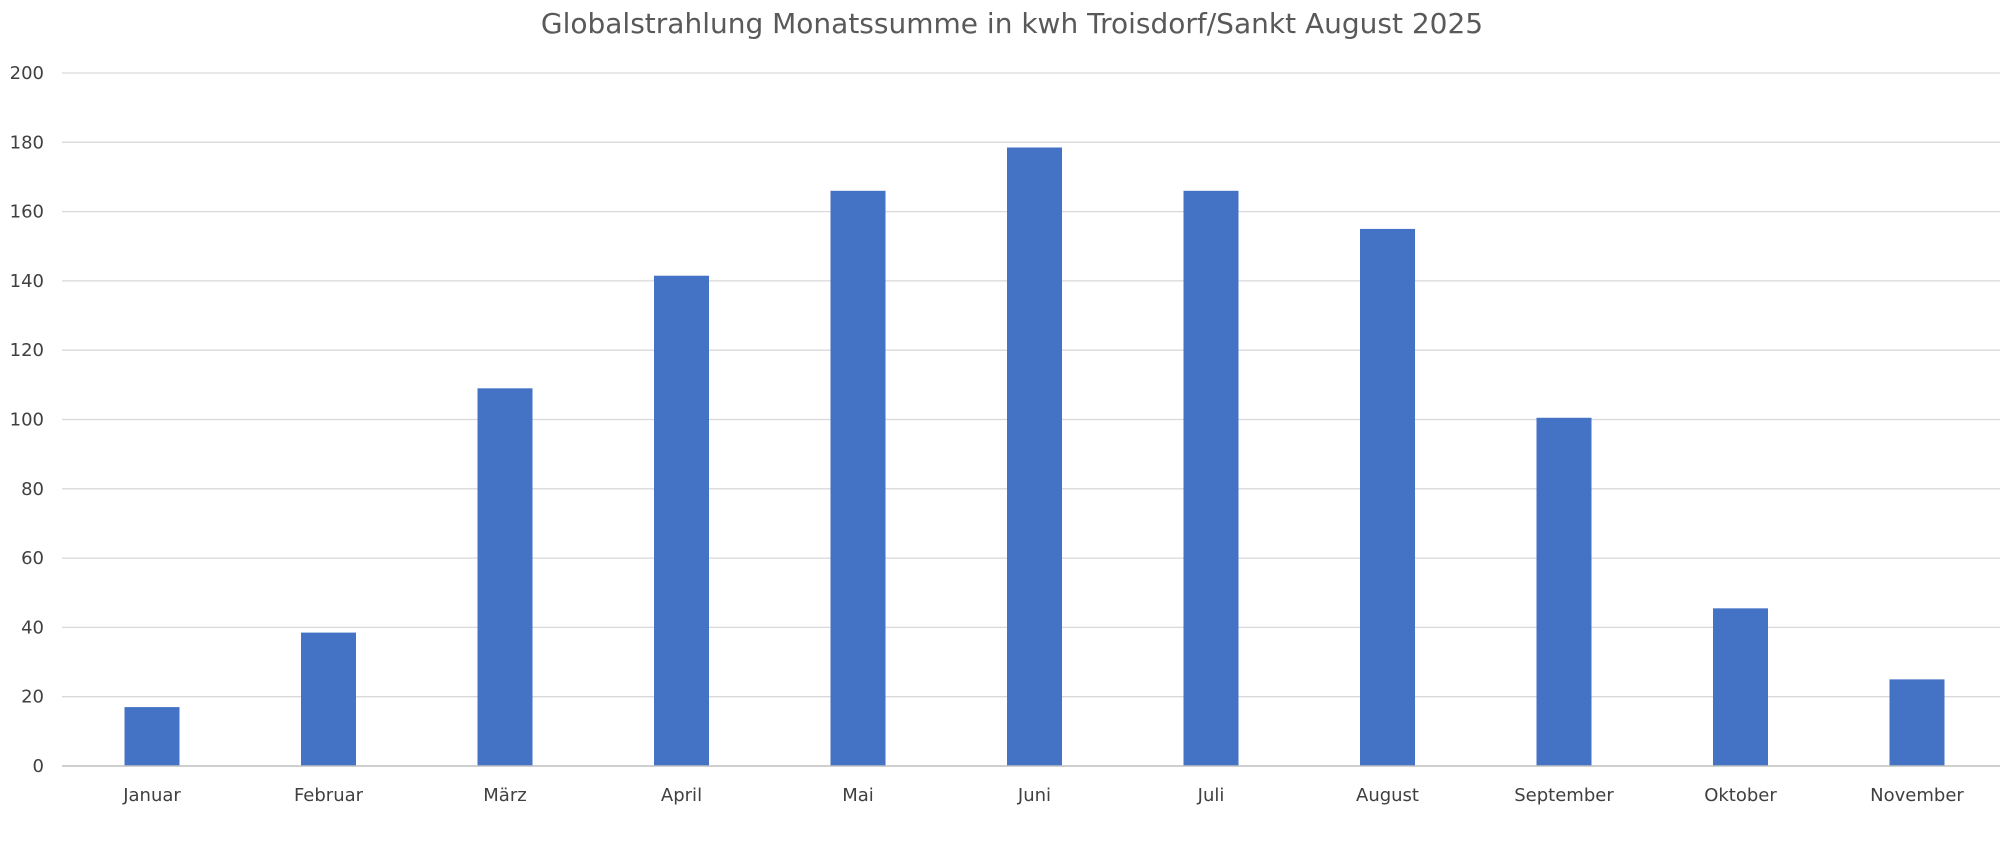 The image size is (2000, 863). Describe the element at coordinates (1387, 497) in the screenshot. I see `bar-august` at that location.